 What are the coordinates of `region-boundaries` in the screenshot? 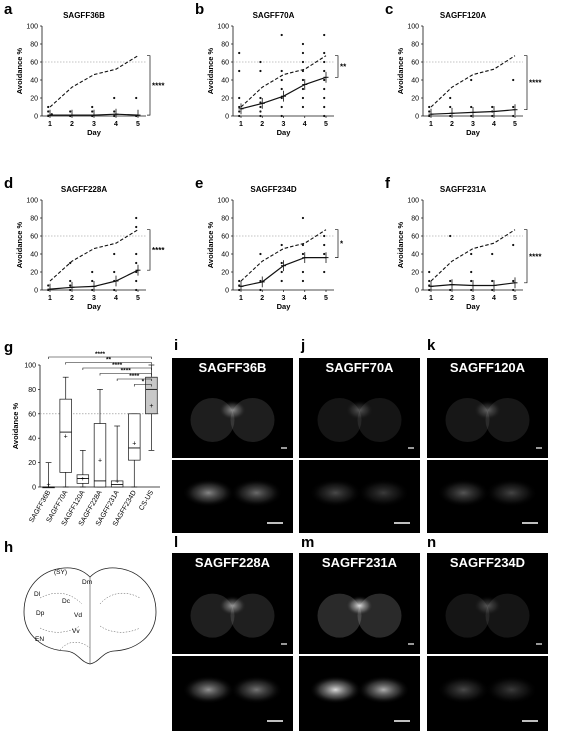 It's located at (90, 621).